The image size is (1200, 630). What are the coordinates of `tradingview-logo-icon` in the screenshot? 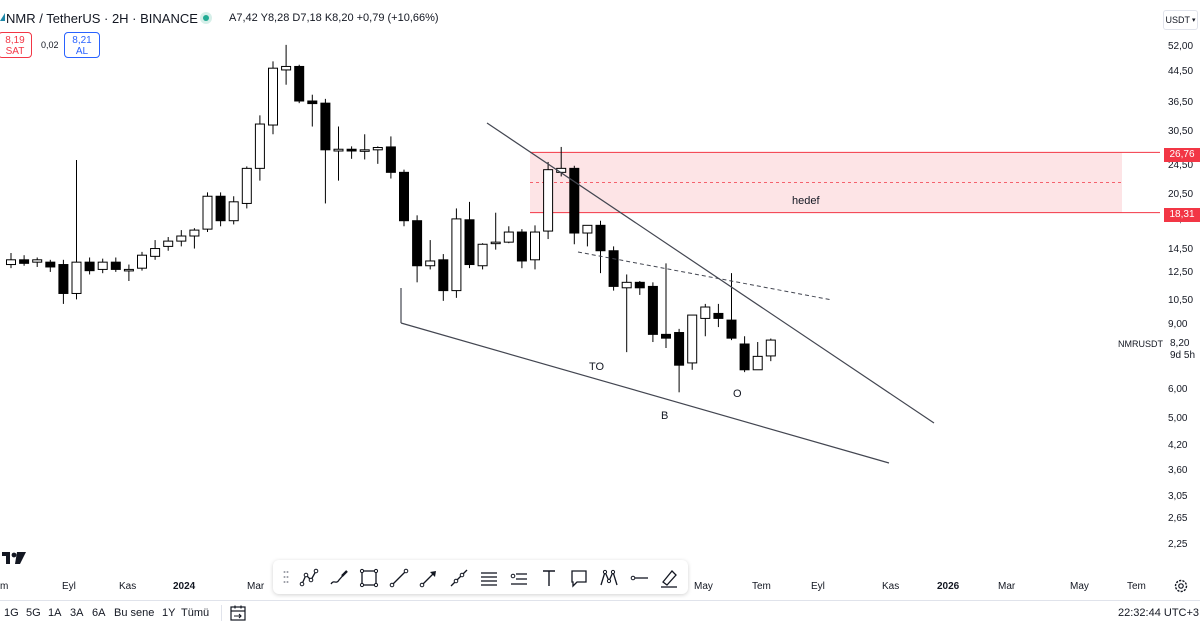 It's located at (14, 558).